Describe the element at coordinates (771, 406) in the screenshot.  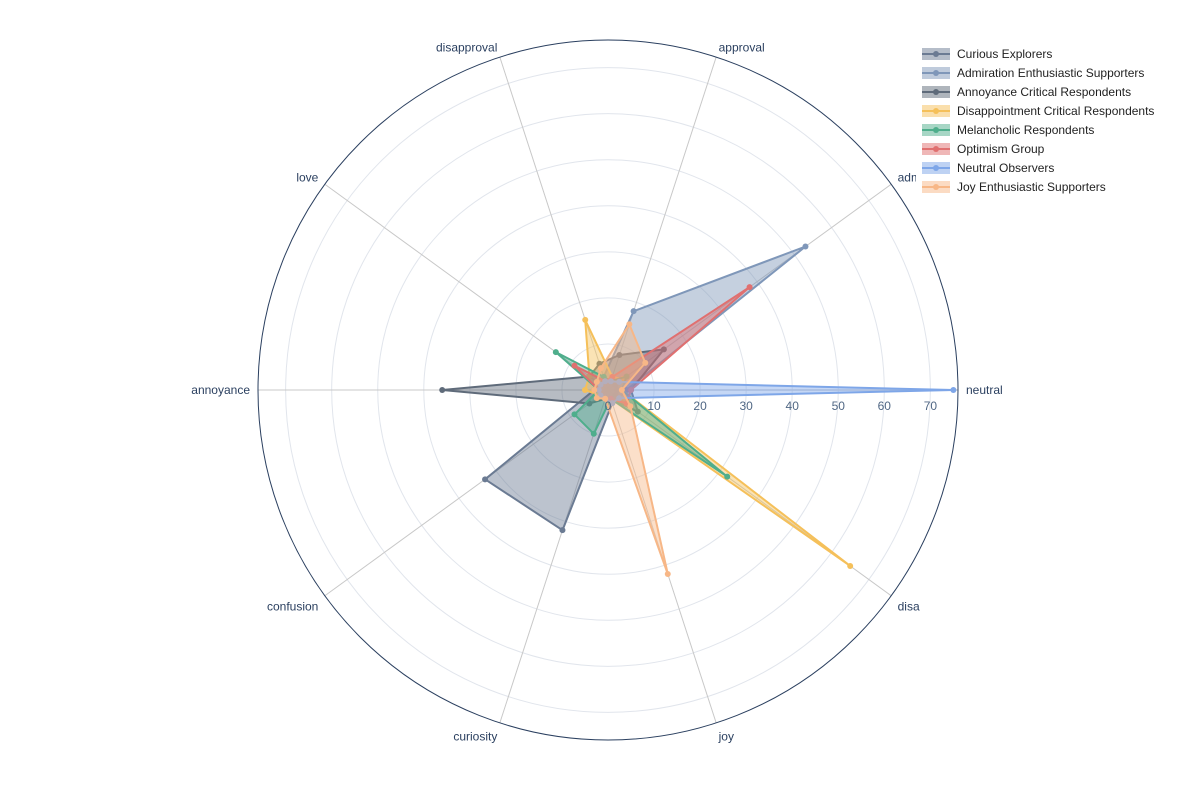
I see `radial-ticks: 0 10 20 30 40 50 60 70` at that location.